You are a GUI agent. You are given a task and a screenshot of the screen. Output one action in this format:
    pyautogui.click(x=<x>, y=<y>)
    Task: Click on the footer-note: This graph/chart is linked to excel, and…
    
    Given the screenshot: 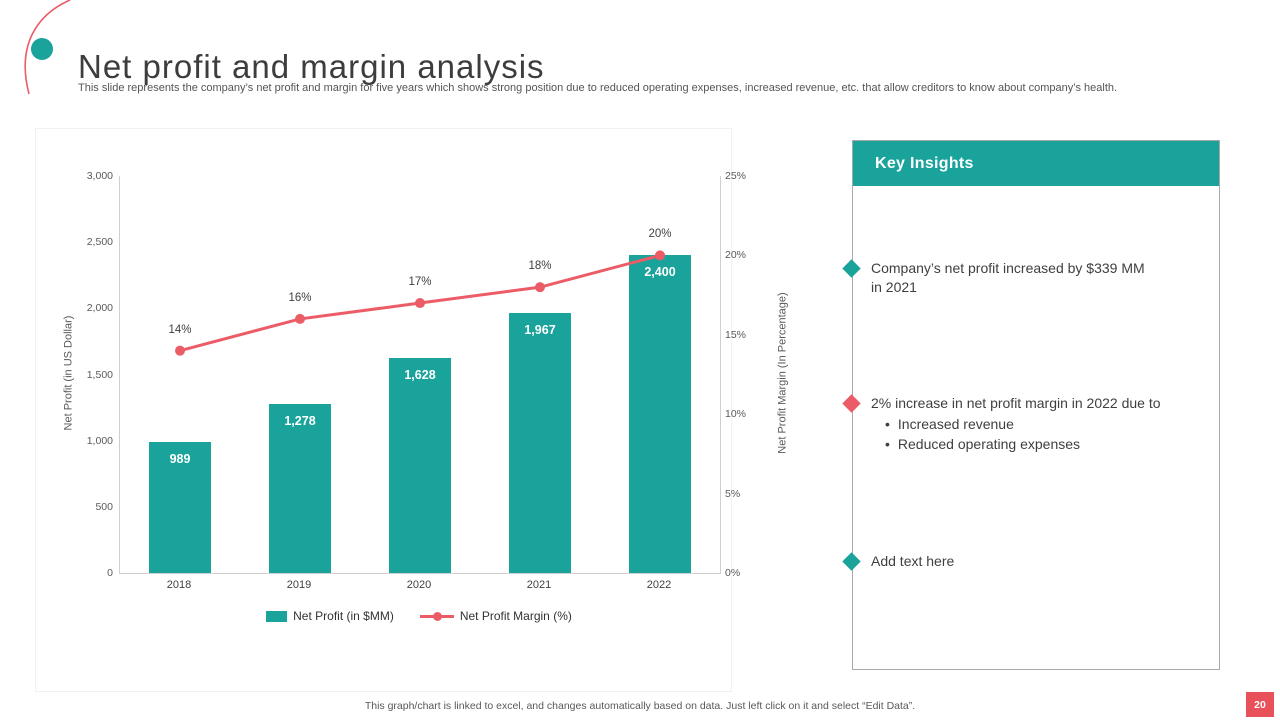 What is the action you would take?
    pyautogui.click(x=640, y=706)
    